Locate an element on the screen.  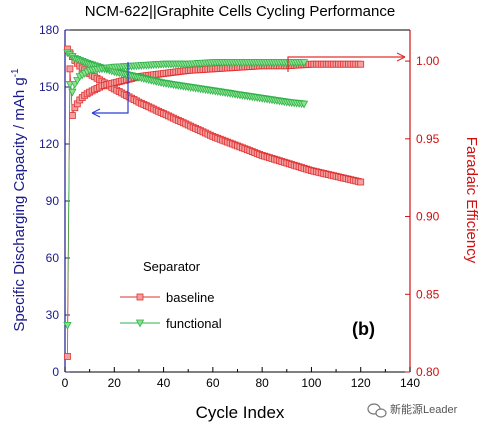
right-axis-arrow is located at coordinates (346, 64).